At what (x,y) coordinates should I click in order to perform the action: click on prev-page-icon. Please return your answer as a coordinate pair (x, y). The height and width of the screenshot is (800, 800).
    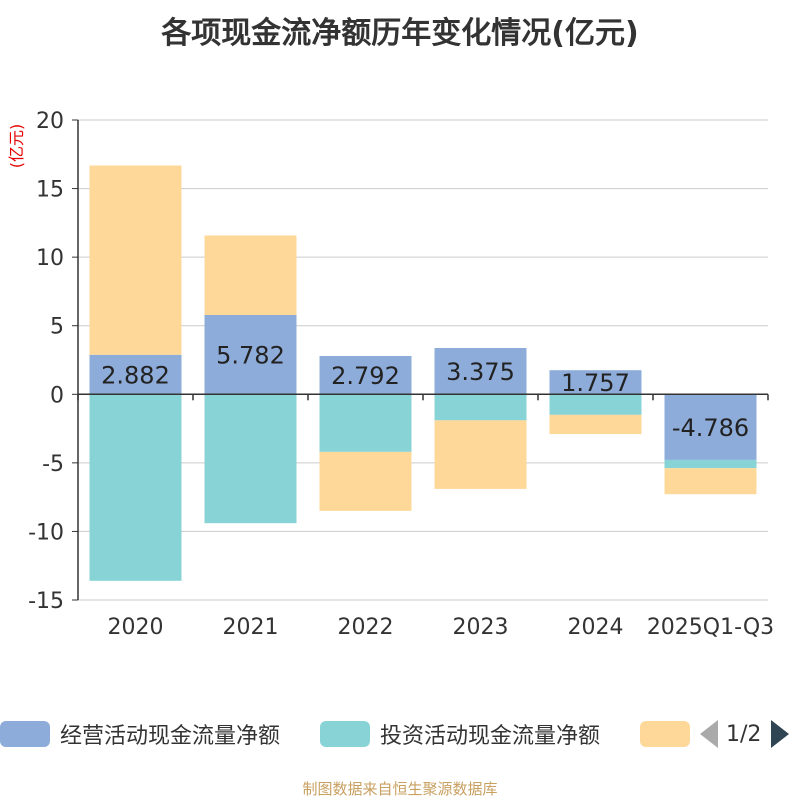
    Looking at the image, I should click on (709, 734).